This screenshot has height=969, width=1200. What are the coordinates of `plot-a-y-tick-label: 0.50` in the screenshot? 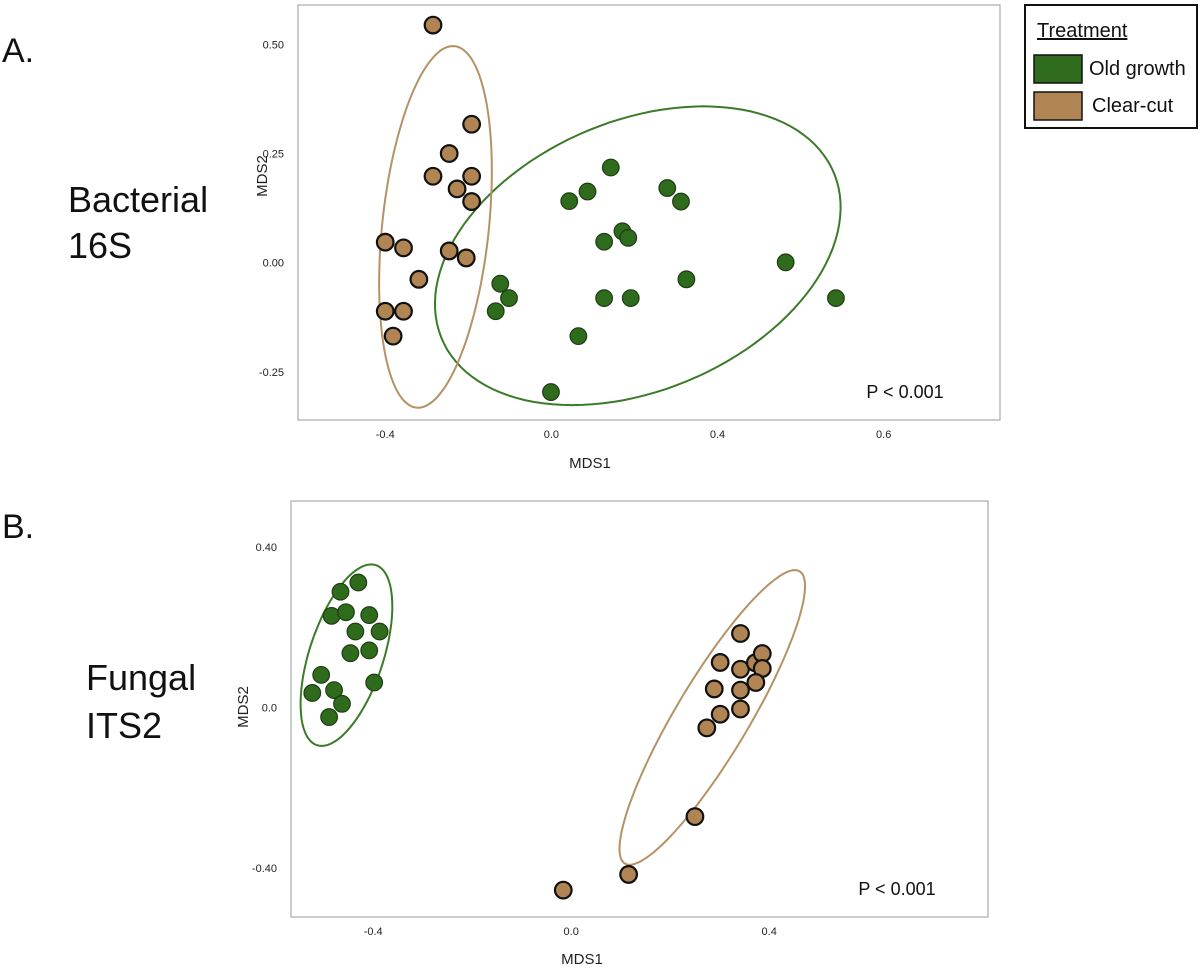 It's located at (273, 45).